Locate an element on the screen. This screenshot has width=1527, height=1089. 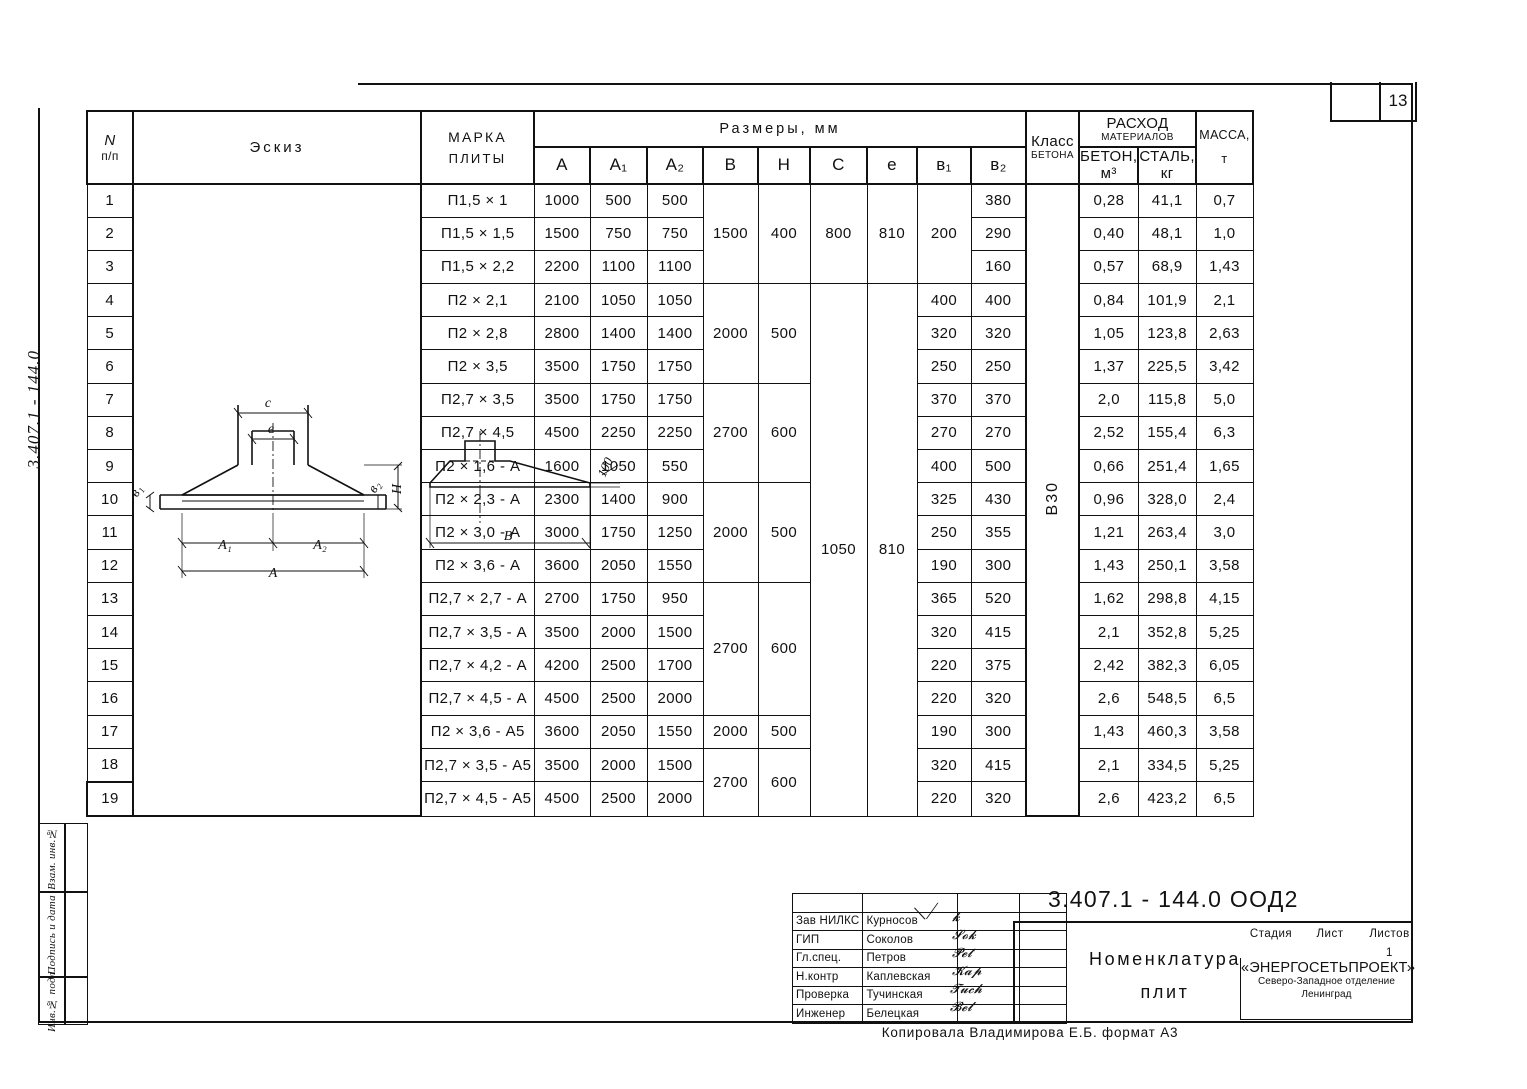
sheet-title: Номенклатура плит is located at coordinates (1165, 976).